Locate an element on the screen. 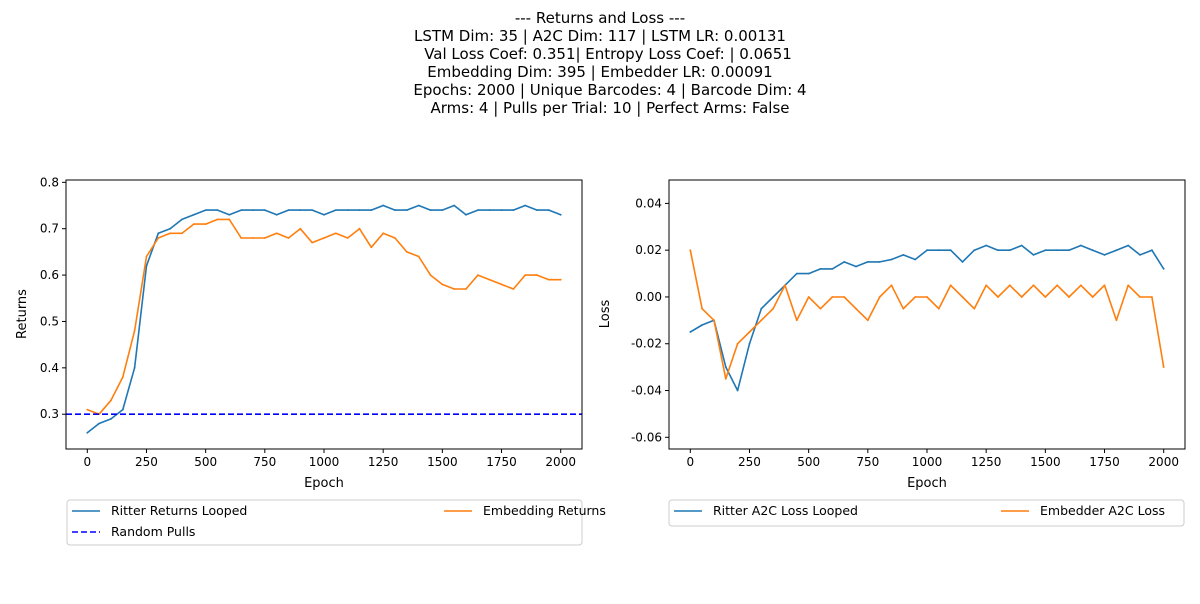  loss-plot-area is located at coordinates (927, 318).